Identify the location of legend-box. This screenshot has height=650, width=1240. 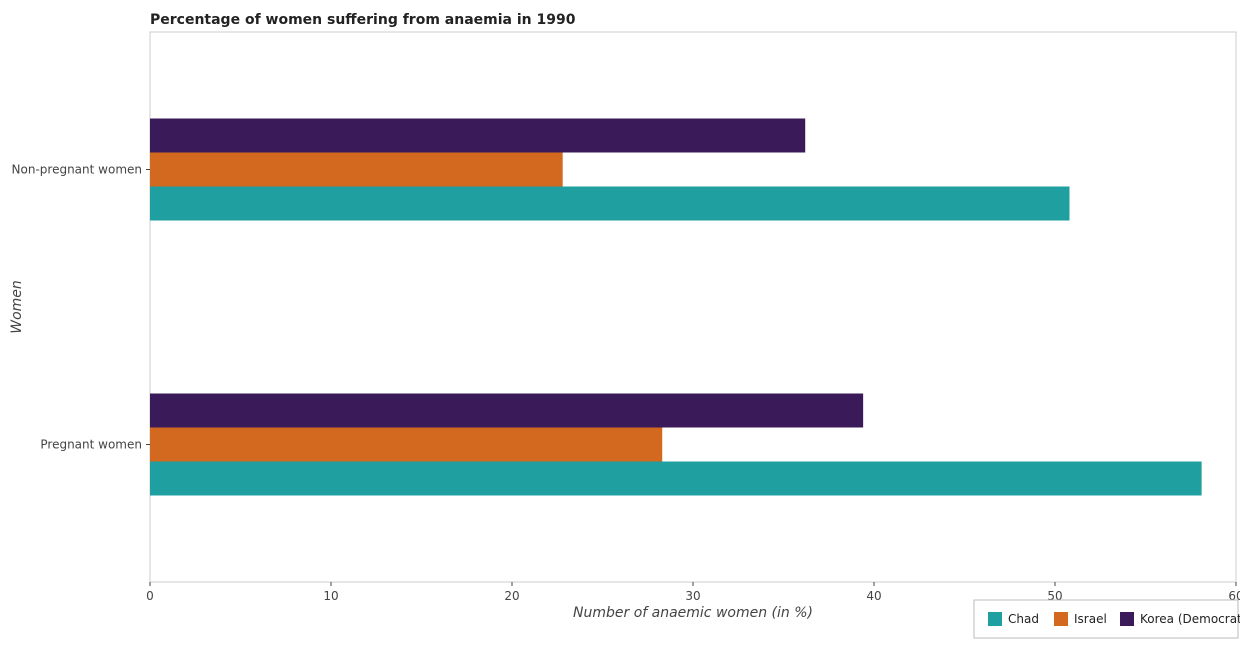
(1106, 619).